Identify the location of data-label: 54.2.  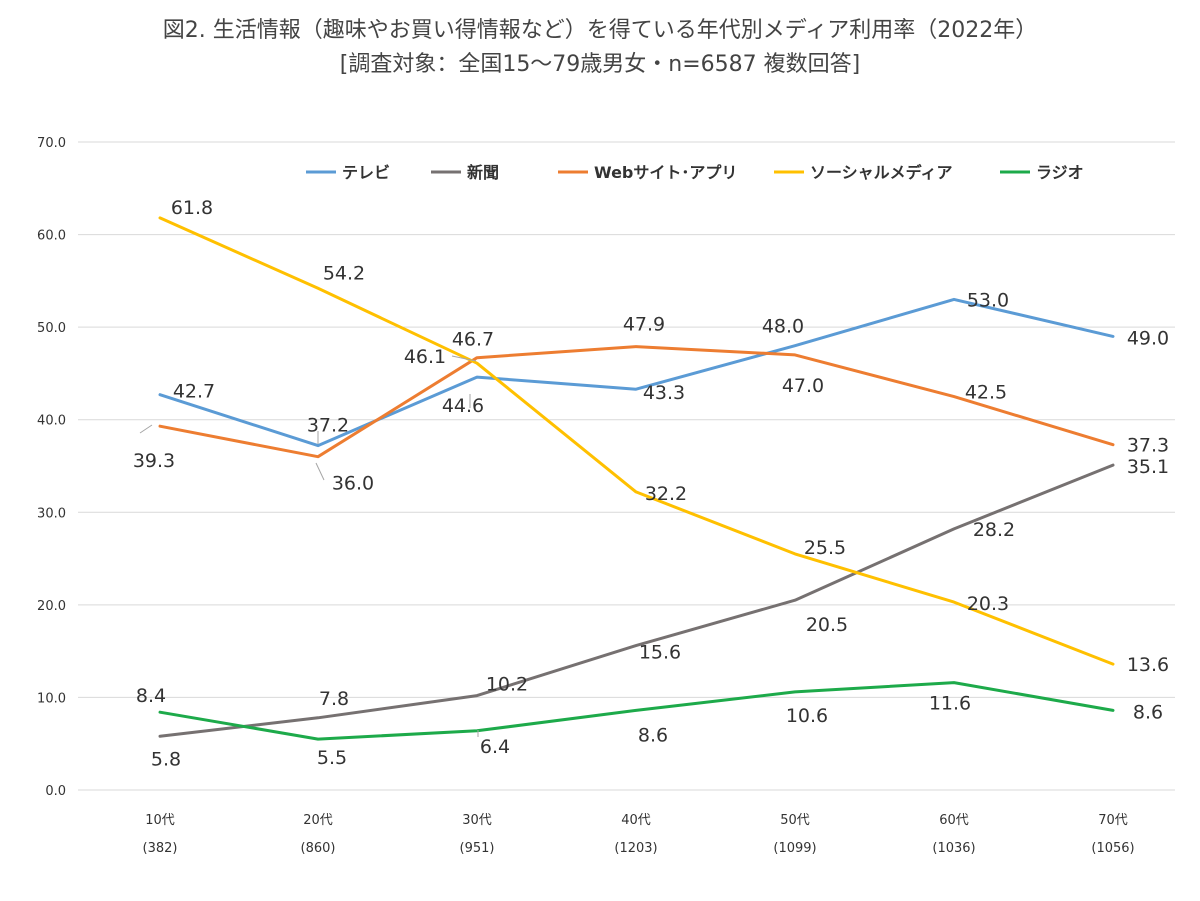
(344, 273).